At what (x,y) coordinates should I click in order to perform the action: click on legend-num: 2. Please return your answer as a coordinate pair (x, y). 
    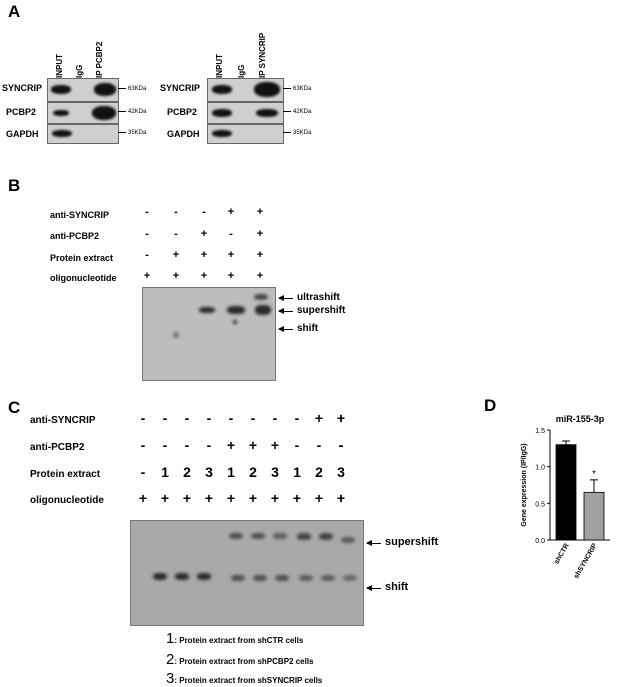
    Looking at the image, I should click on (170, 659).